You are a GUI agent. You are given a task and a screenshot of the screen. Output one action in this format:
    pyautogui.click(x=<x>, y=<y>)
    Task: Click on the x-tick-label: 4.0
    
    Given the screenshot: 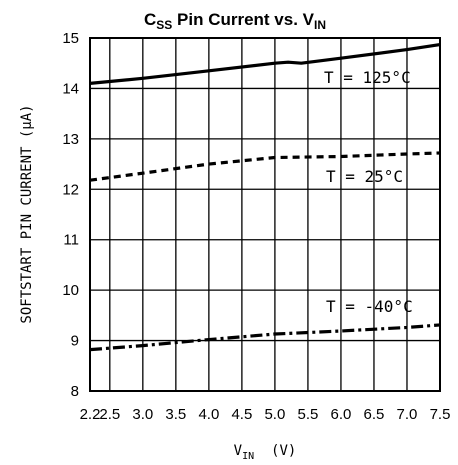 What is the action you would take?
    pyautogui.click(x=208, y=414)
    